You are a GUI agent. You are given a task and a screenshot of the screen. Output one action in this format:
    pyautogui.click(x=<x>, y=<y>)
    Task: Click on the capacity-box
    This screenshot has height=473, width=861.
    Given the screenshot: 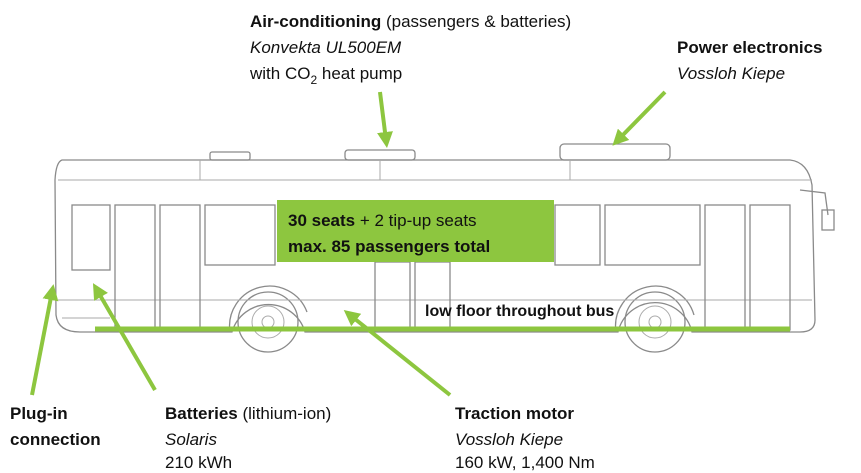 What is the action you would take?
    pyautogui.click(x=415, y=231)
    